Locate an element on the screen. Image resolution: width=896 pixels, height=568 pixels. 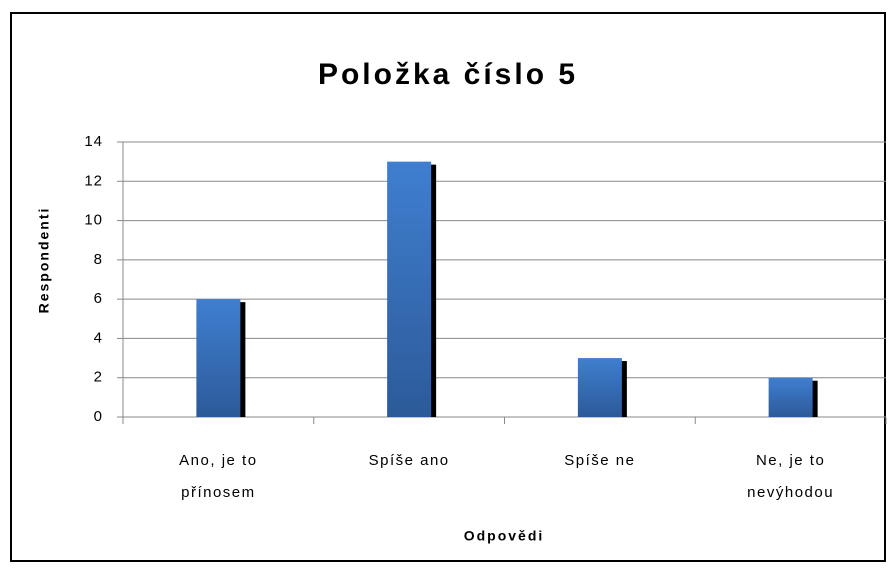
y-tick-label: 14 is located at coordinates (93, 141).